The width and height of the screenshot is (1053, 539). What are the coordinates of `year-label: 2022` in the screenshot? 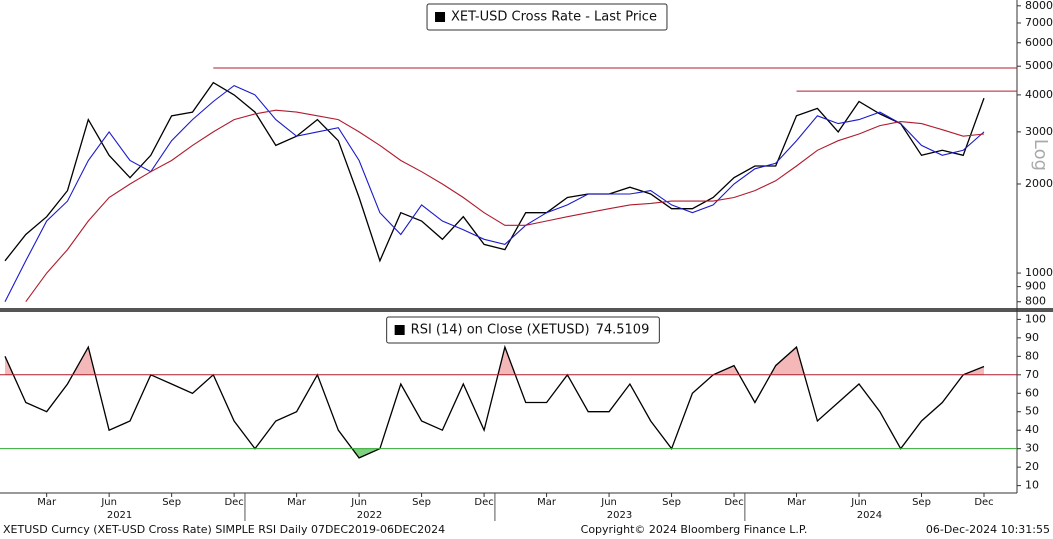 It's located at (369, 515).